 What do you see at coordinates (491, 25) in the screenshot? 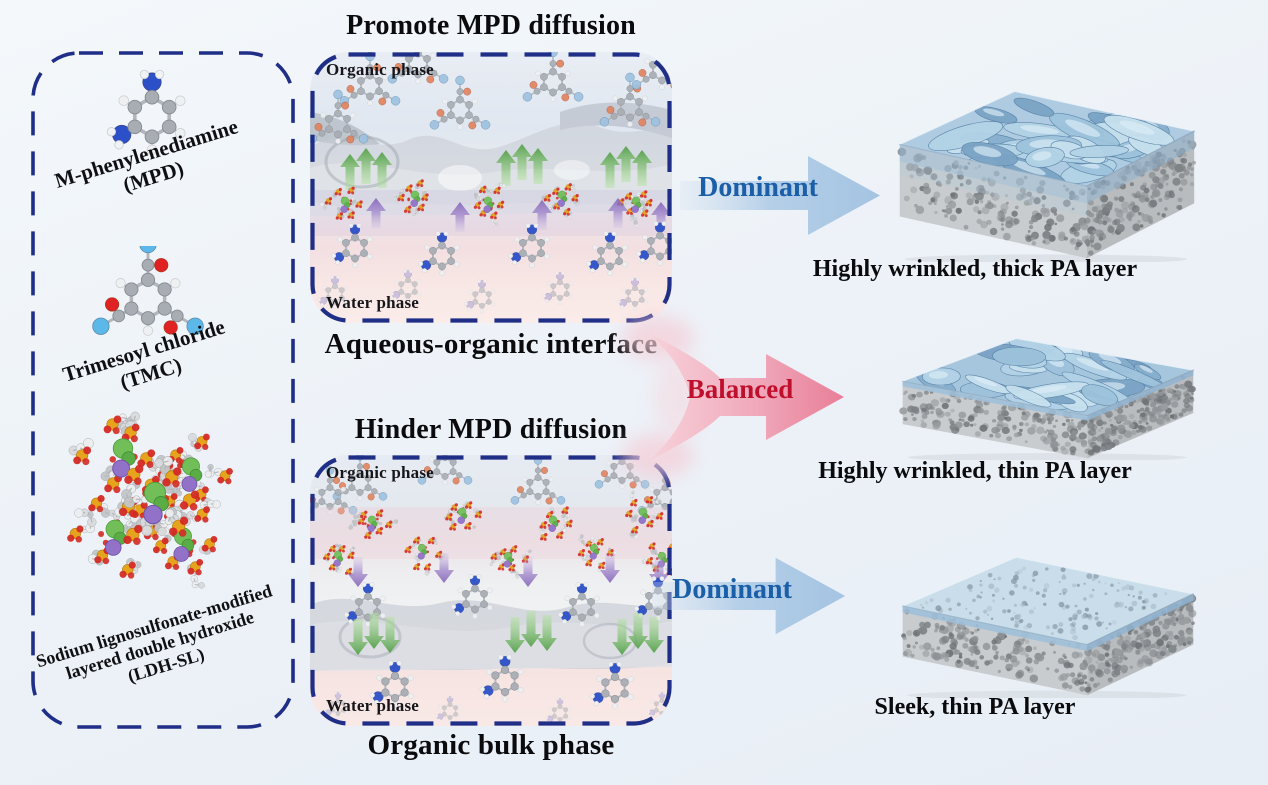
I see `panel-title-promote: Promote MPD diffusion` at bounding box center [491, 25].